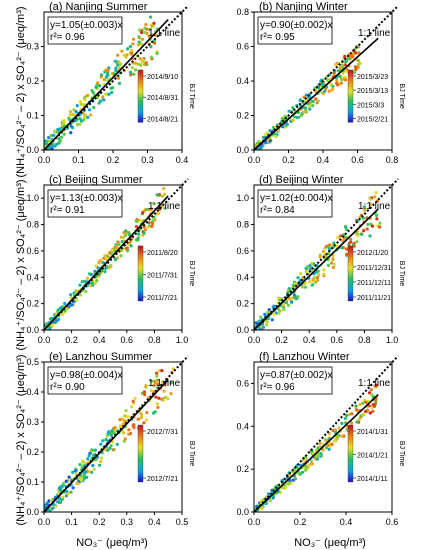  I want to click on fit-r2: r²= 0.90, so click(67, 387).